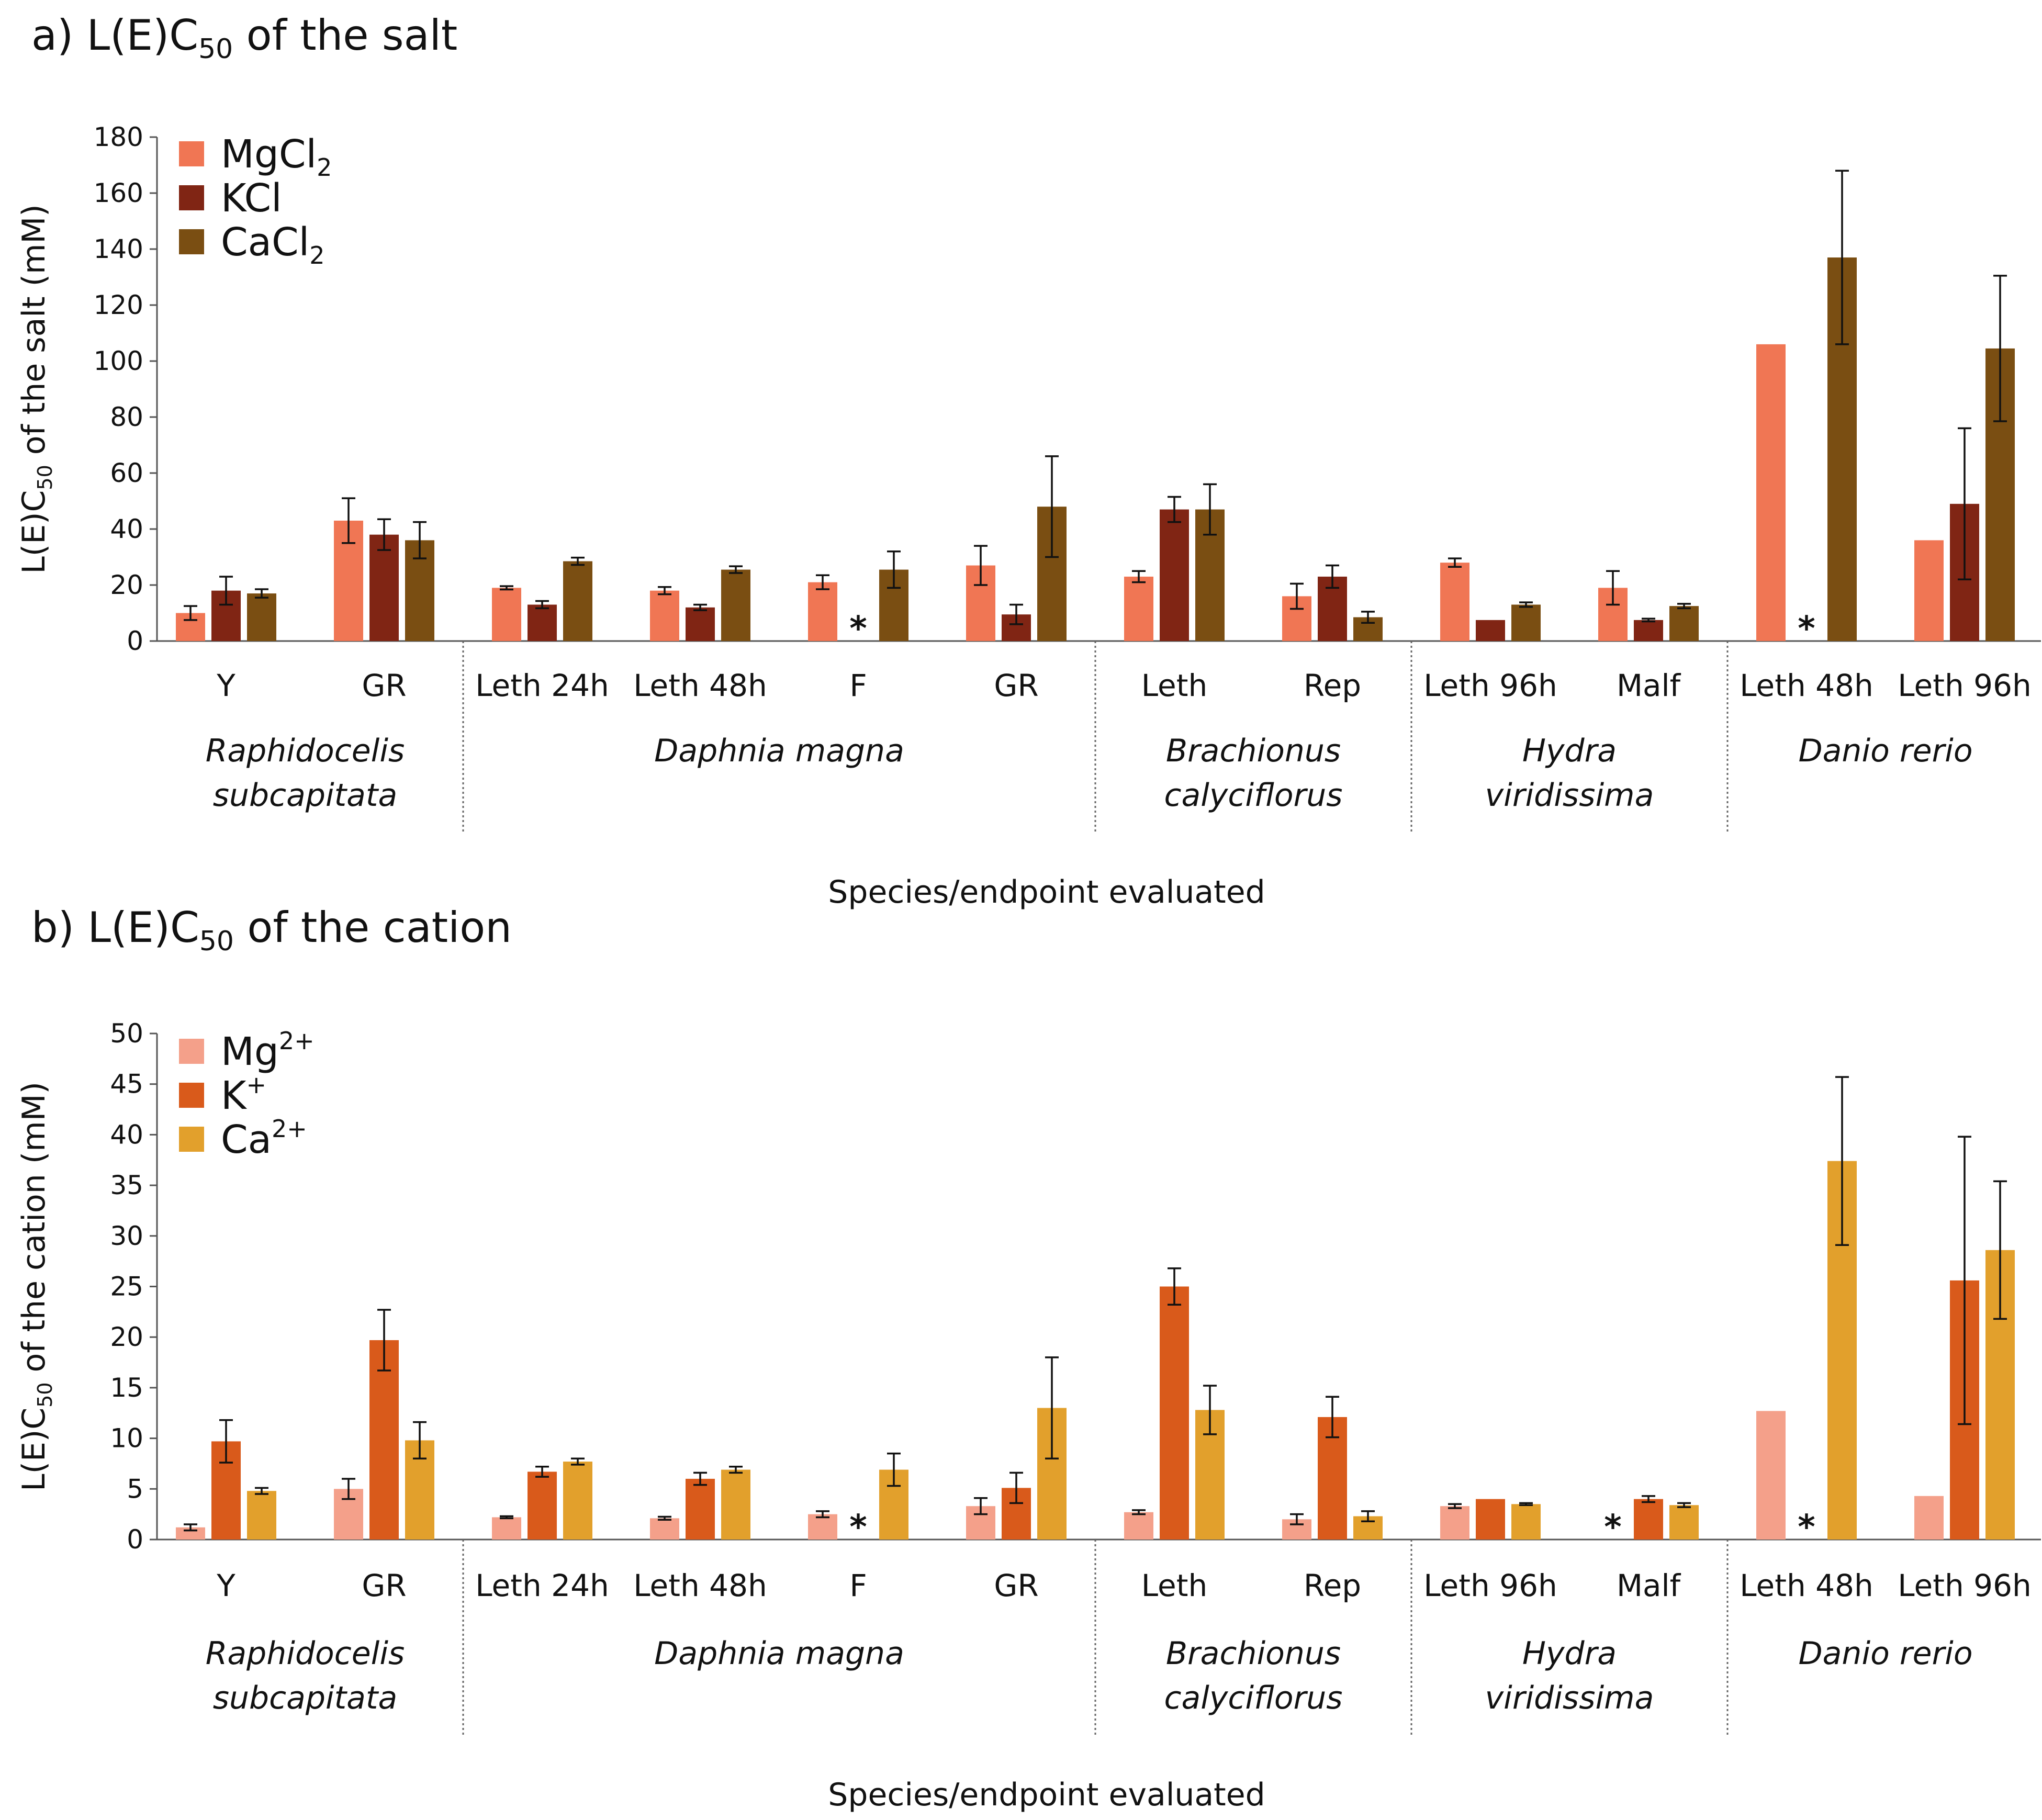  Describe the element at coordinates (250, 1051) in the screenshot. I see `legend-label-text: Mg` at that location.